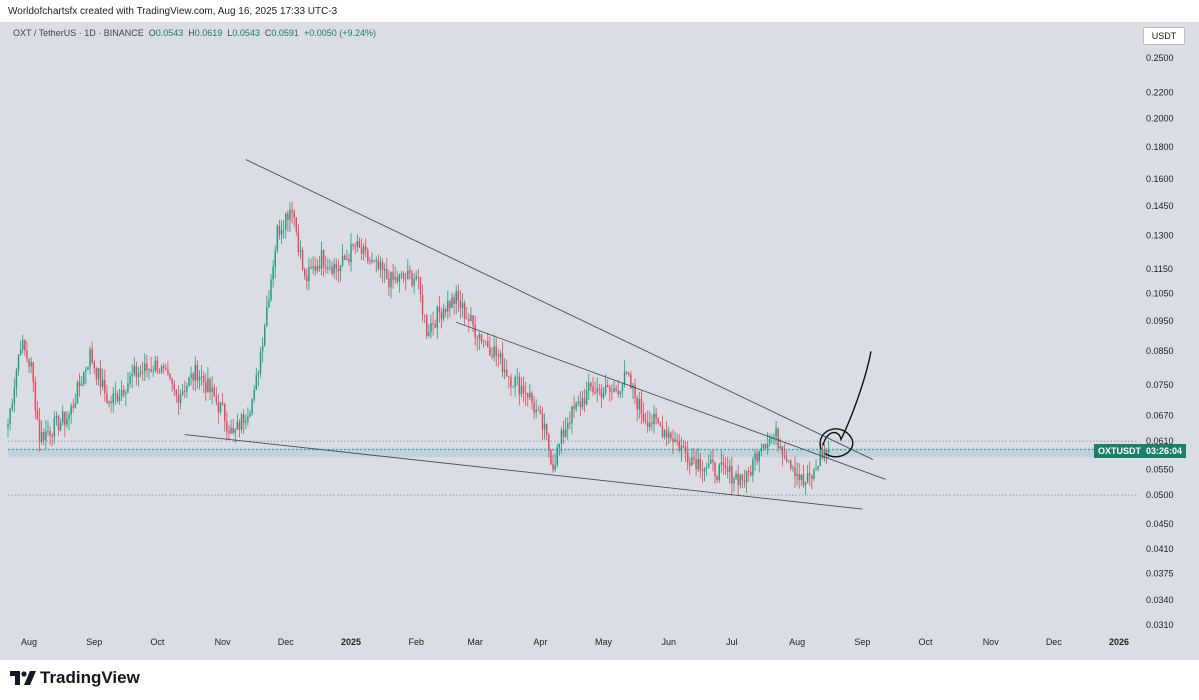 The width and height of the screenshot is (1199, 700). I want to click on high-label: H, so click(191, 33).